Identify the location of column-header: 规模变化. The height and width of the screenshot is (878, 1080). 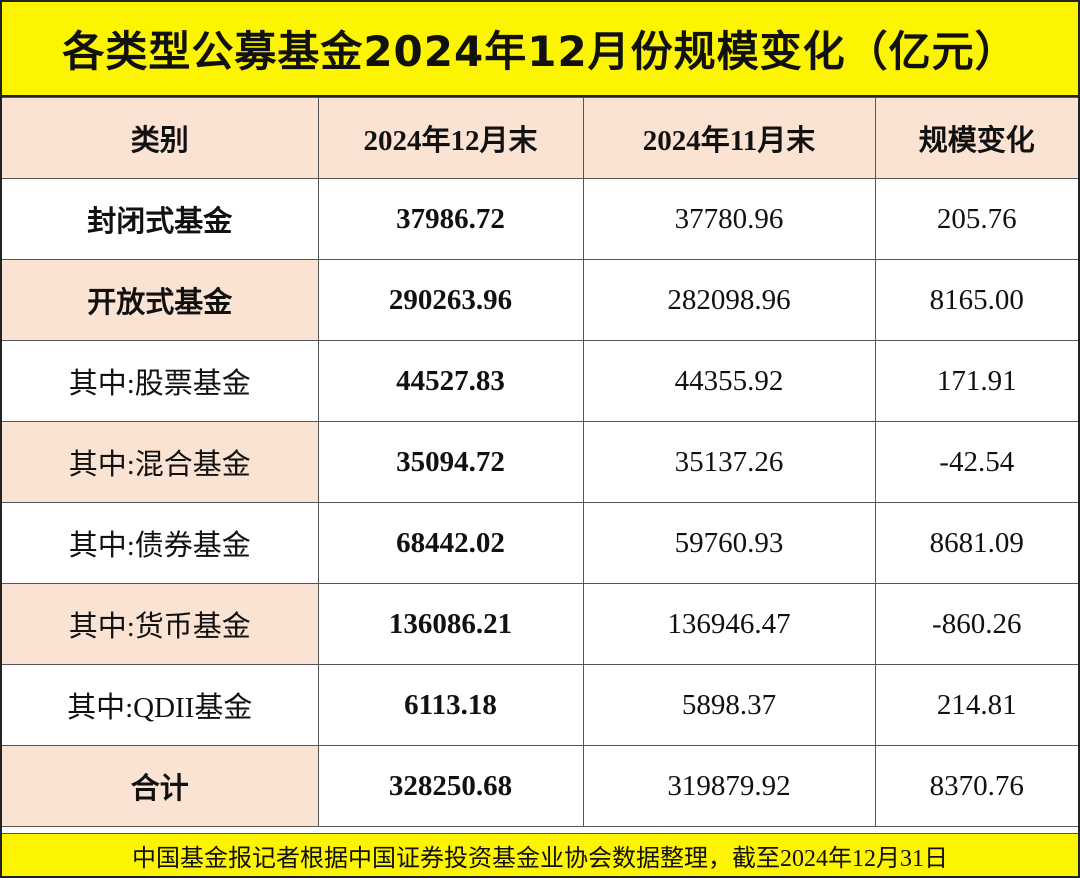
(976, 138).